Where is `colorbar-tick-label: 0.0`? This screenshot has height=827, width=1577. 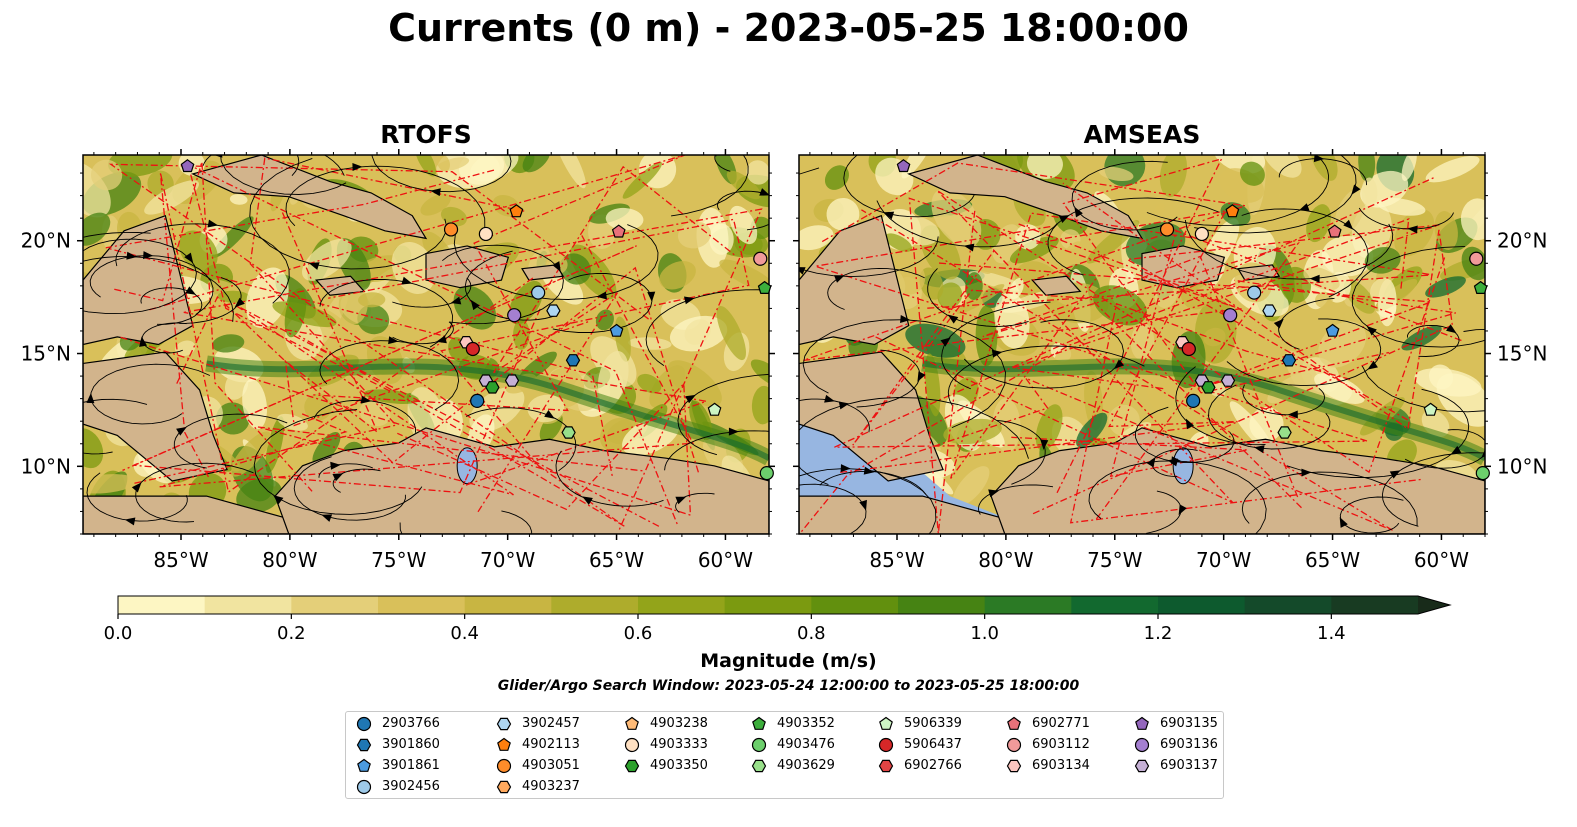
colorbar-tick-label: 0.0 is located at coordinates (118, 633).